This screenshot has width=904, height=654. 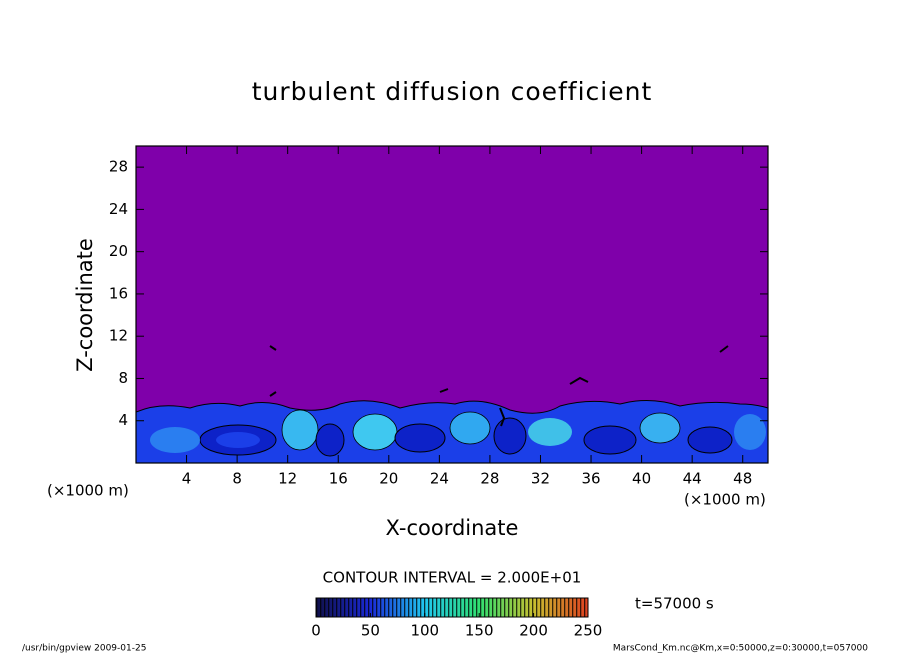 I want to click on footer-left: /usr/bin/gpview 2009-01-25, so click(x=84, y=649).